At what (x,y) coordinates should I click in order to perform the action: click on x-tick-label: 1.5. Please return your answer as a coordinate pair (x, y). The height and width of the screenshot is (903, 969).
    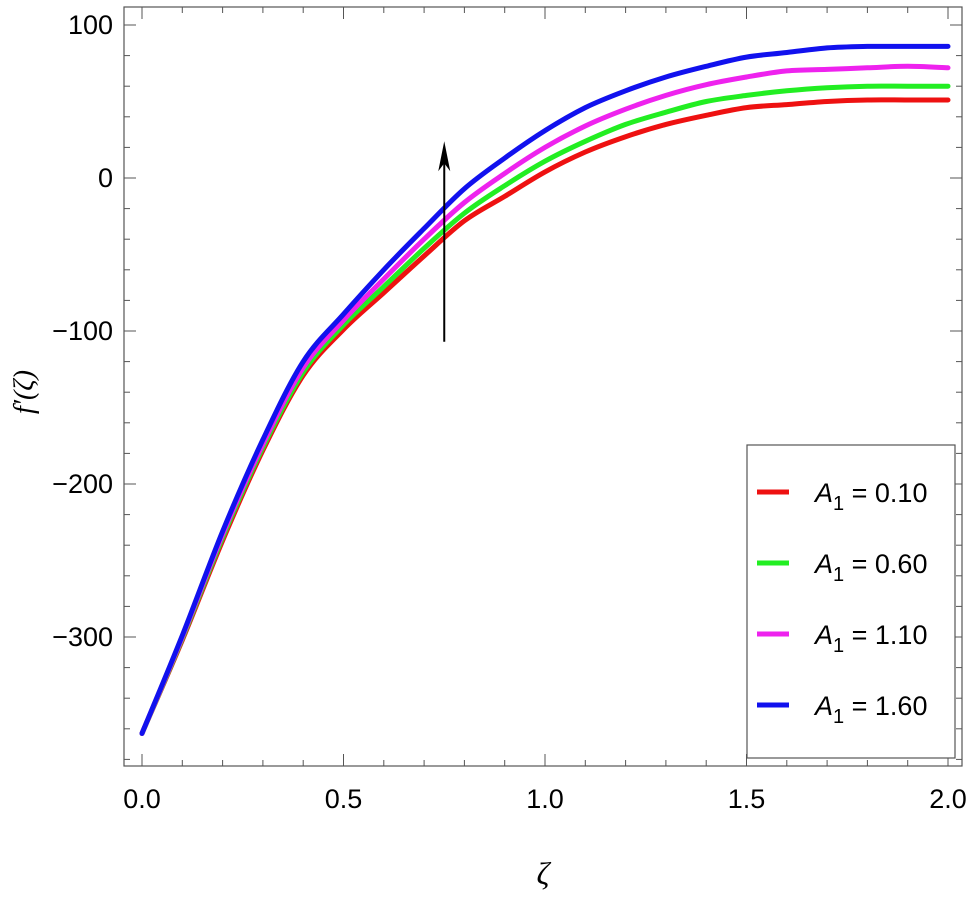
    Looking at the image, I should click on (747, 799).